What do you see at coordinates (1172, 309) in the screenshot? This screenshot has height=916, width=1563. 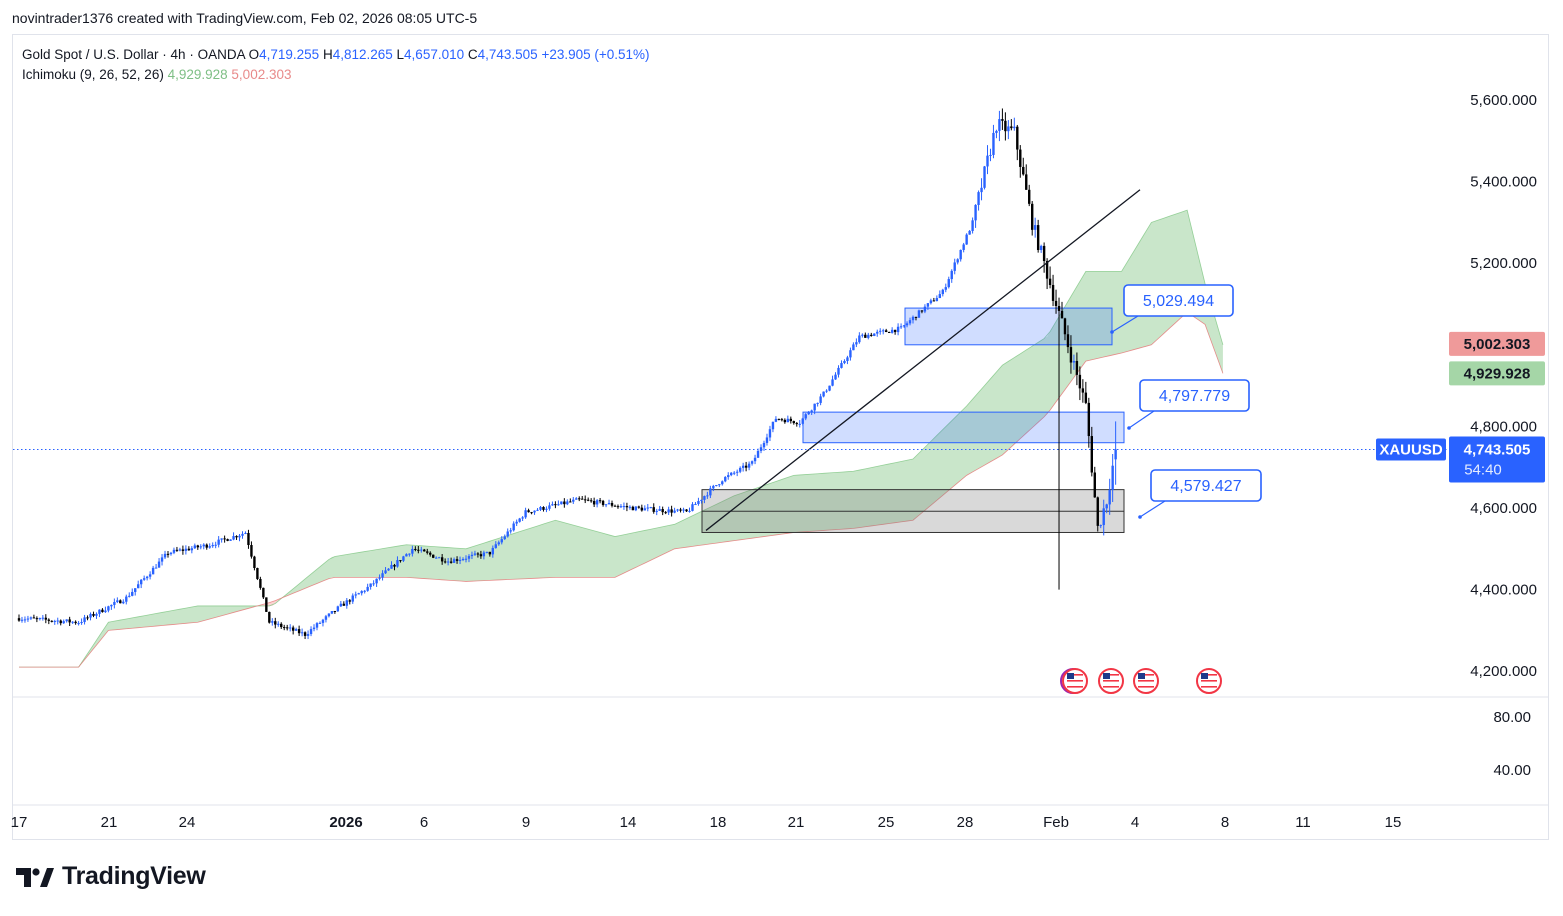 I see `zone-callout: 5,029.494` at bounding box center [1172, 309].